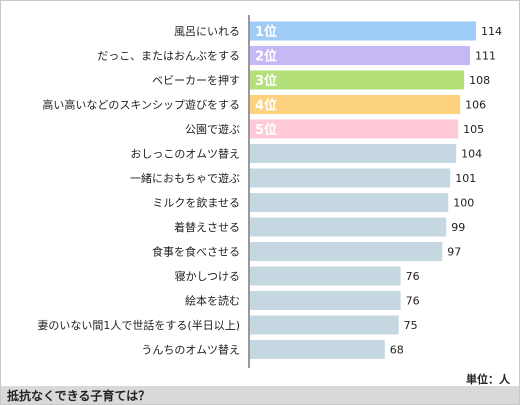  I want to click on value-label: 75, so click(411, 325).